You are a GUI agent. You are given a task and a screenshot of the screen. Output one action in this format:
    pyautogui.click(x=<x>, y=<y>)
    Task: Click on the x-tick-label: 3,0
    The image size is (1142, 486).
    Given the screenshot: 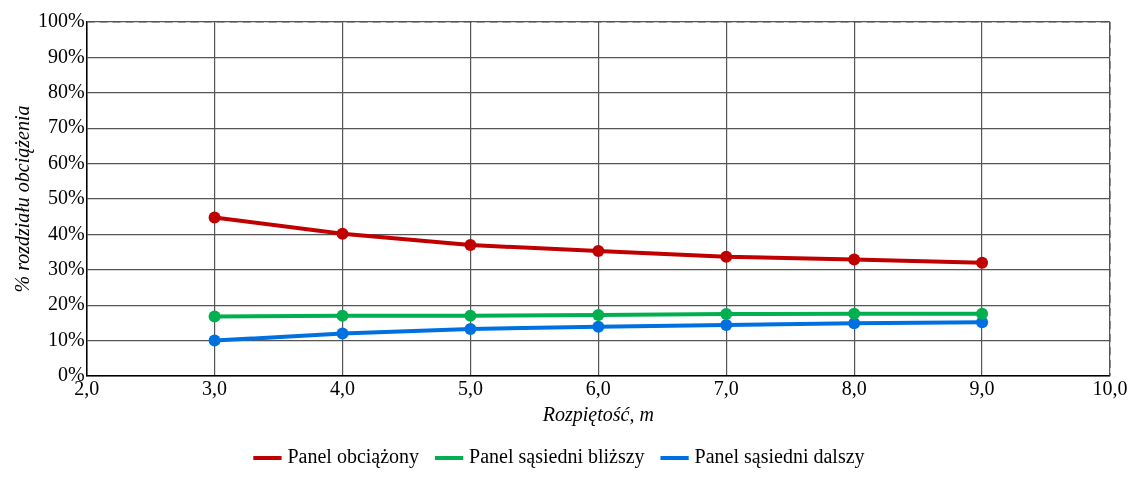 What is the action you would take?
    pyautogui.click(x=215, y=388)
    